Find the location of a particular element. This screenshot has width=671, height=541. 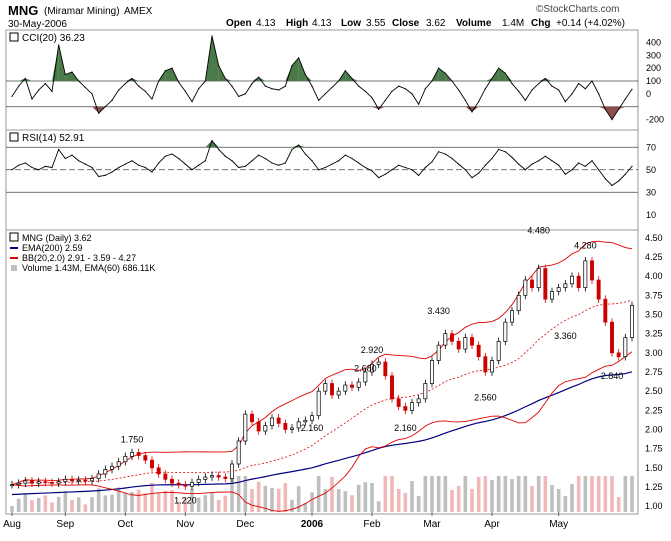

rsi-y-tick-3: 70 is located at coordinates (651, 147).